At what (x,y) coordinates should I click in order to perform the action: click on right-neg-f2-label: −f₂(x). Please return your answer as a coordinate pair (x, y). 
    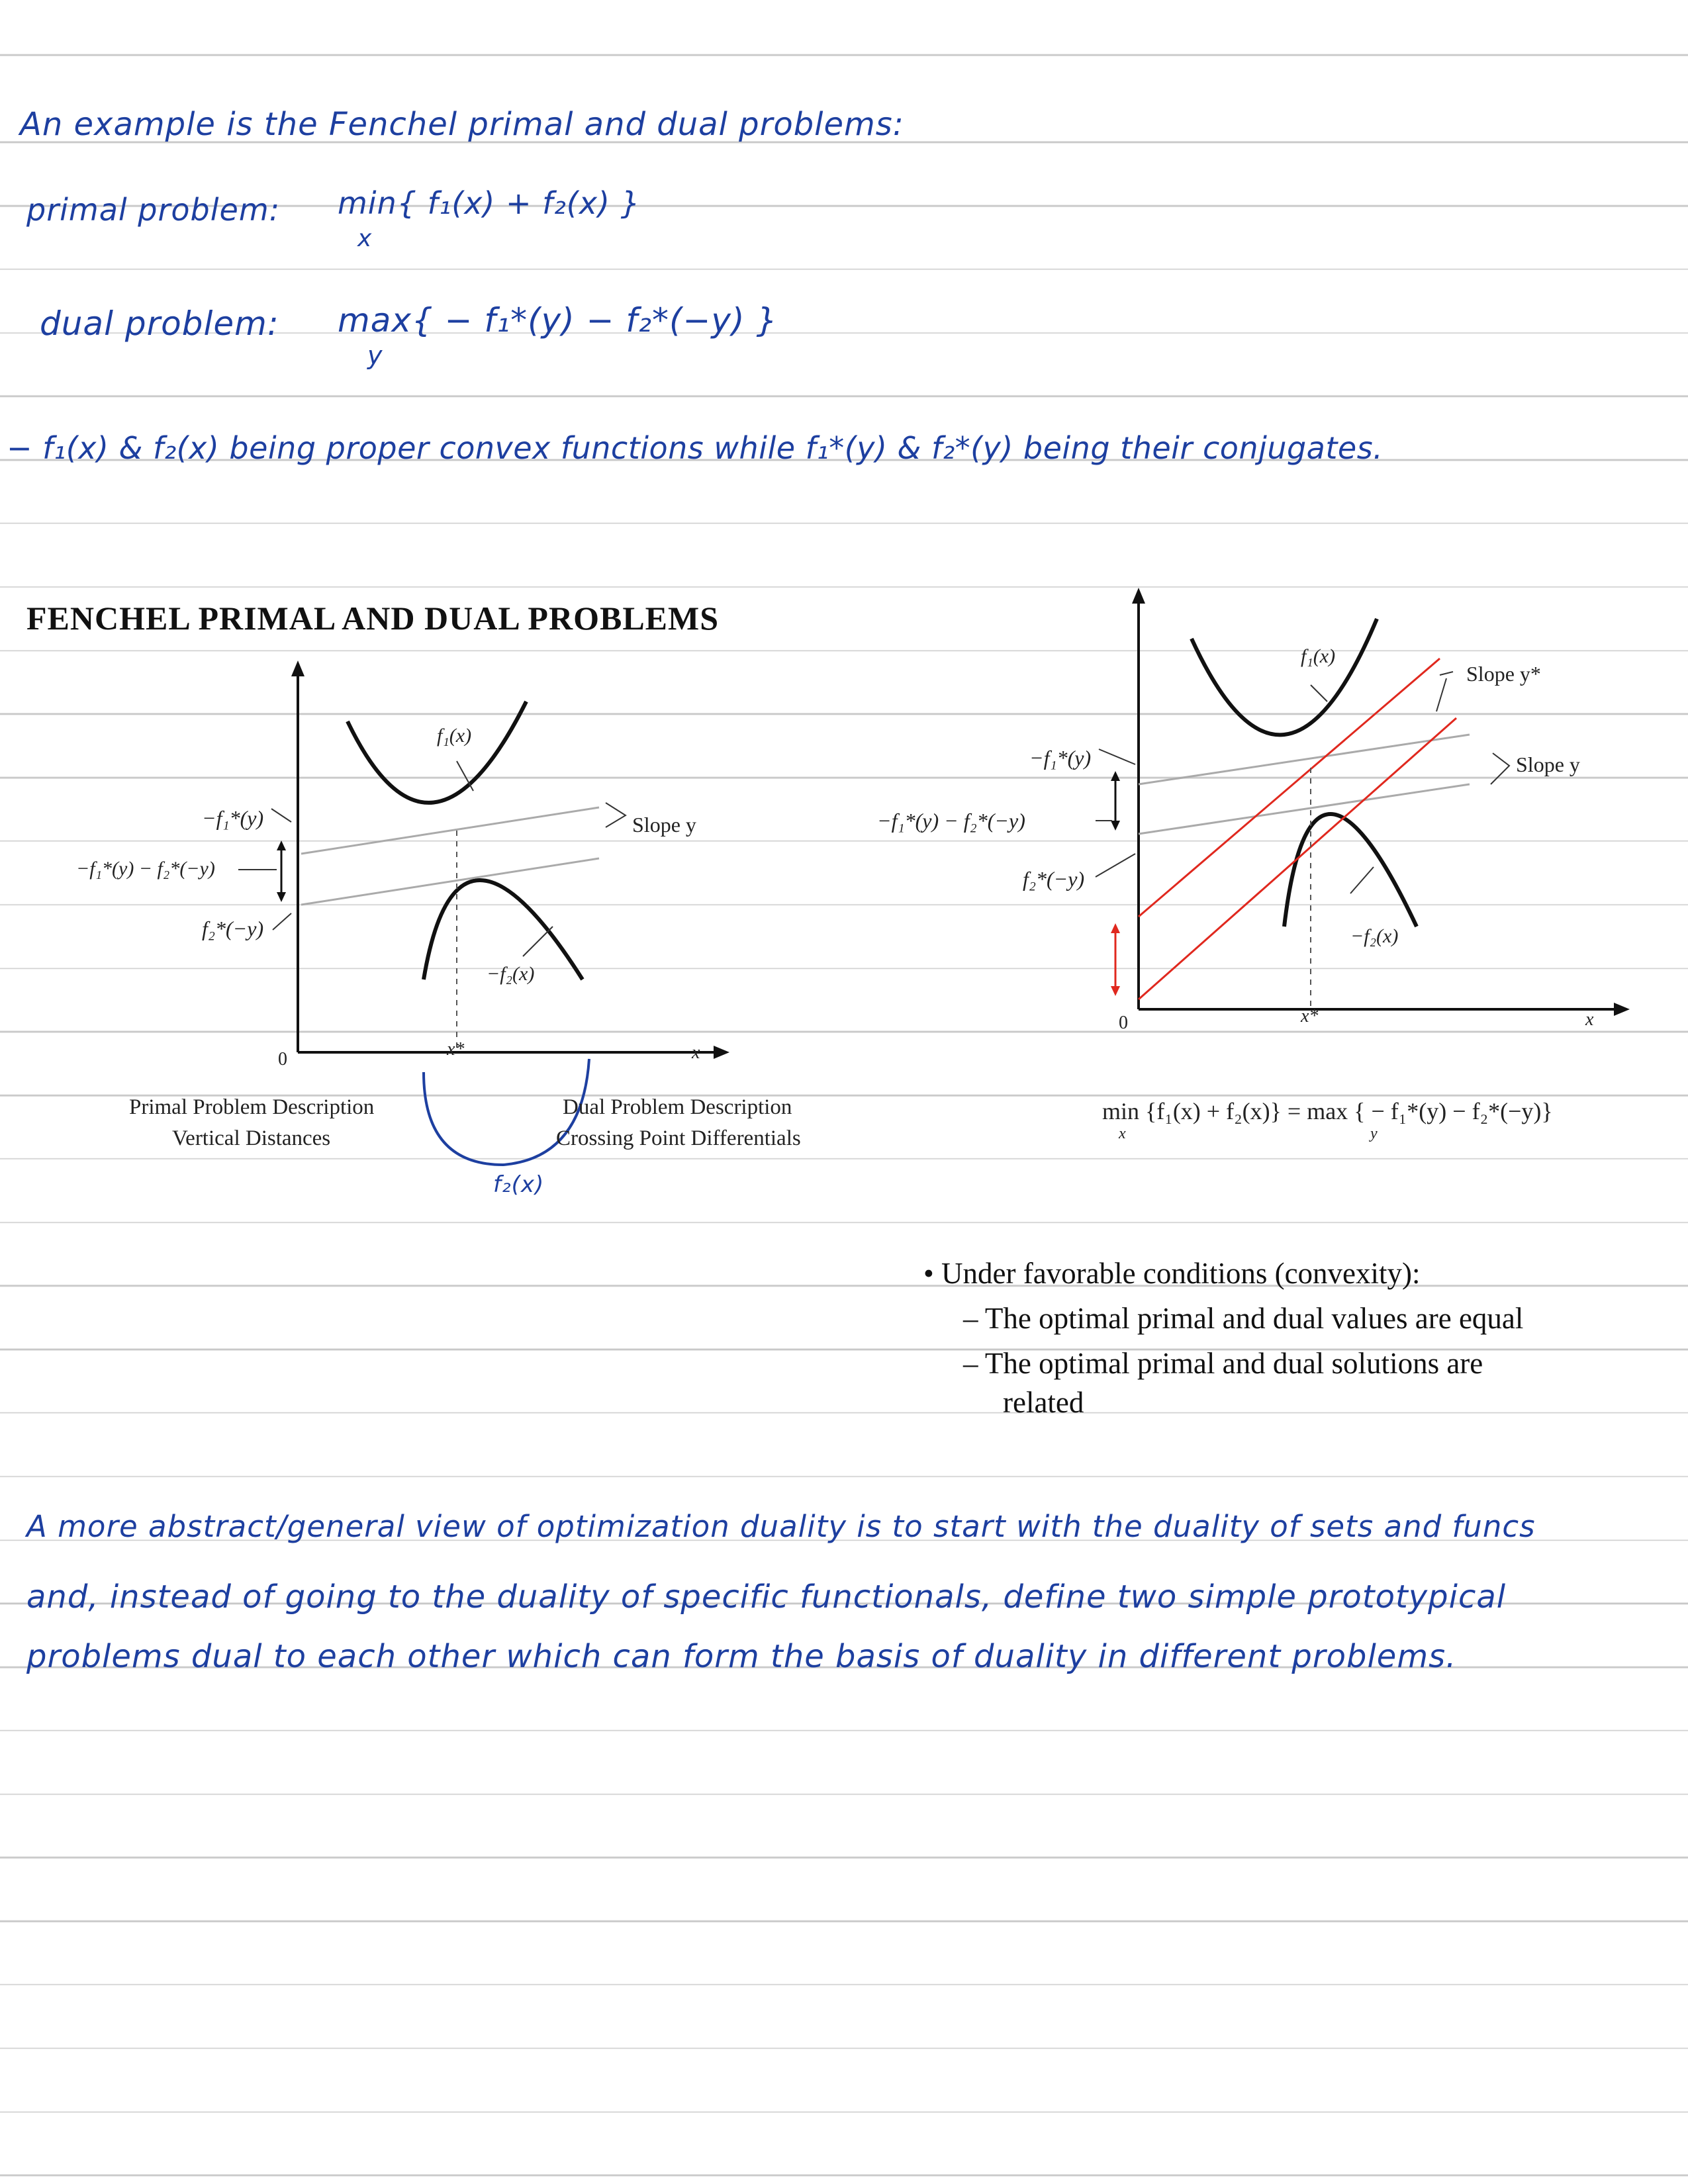
    Looking at the image, I should click on (1374, 936).